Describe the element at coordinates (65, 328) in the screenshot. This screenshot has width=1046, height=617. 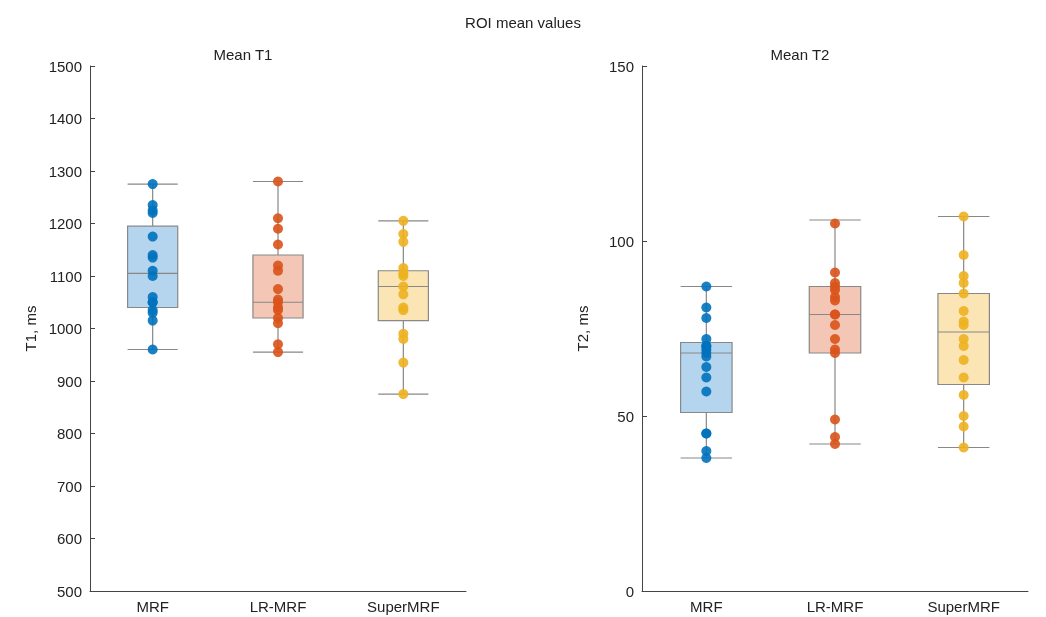
I see `y-tick-label: 1000` at that location.